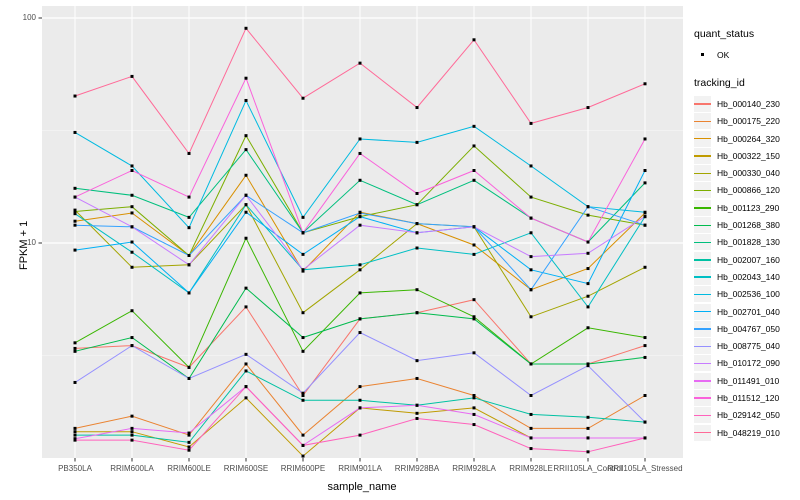 Image resolution: width=800 pixels, height=500 pixels. I want to click on legend-item-label: Hb_048219_010, so click(748, 432).